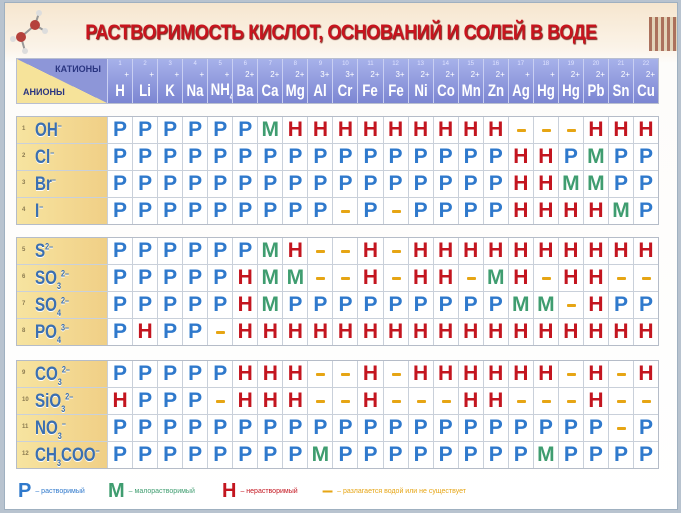 This screenshot has width=681, height=513. I want to click on cation-symbol: Mg, so click(295, 91).